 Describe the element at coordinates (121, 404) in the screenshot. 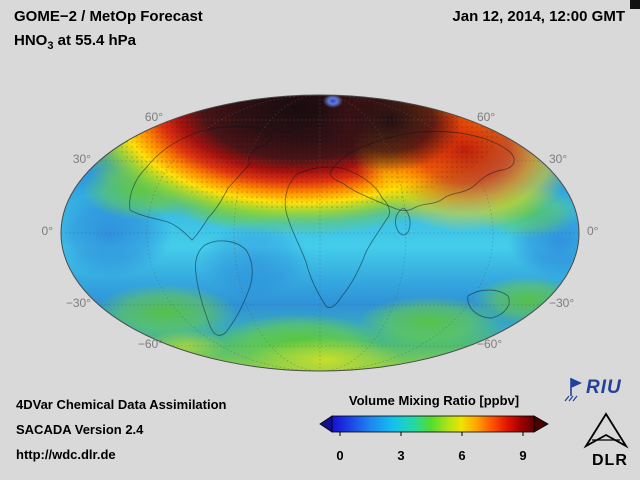

I see `credit-assimilation: 4DVar Chemical Data Assimilation` at that location.